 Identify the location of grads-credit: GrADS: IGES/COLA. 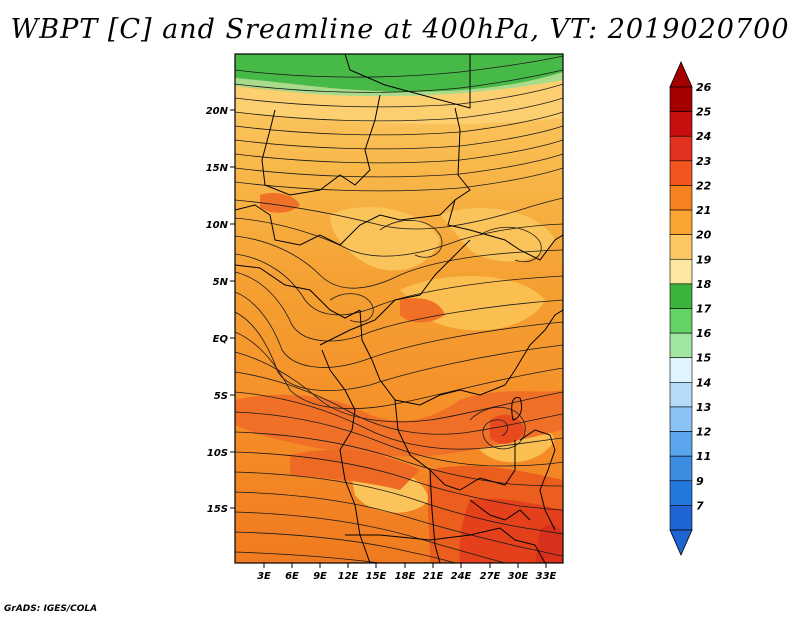
(51, 609).